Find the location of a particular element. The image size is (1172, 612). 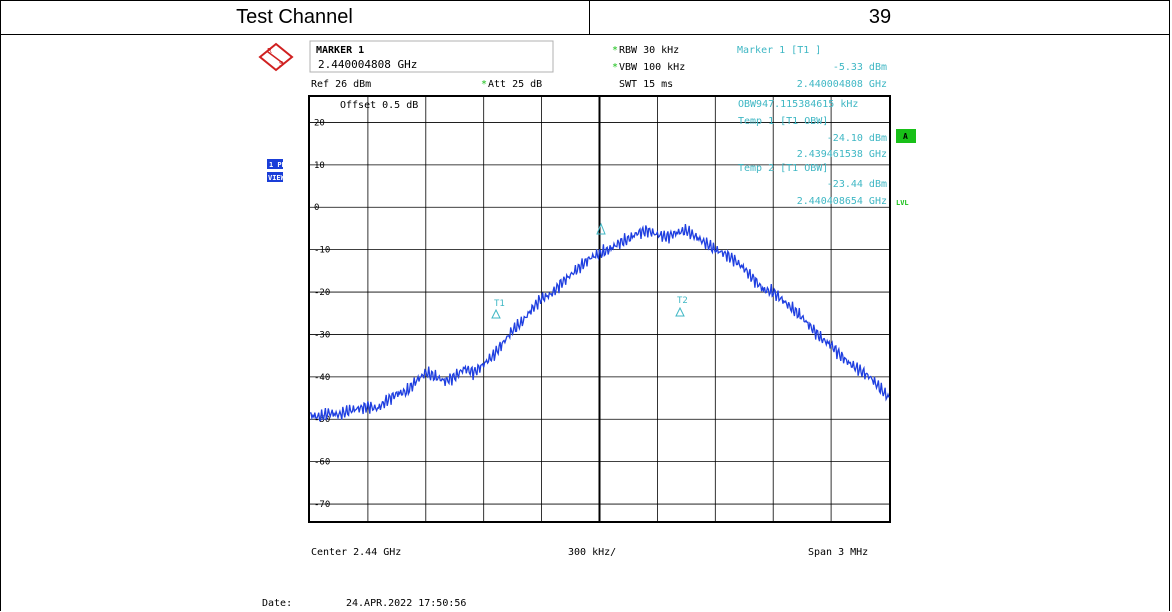

readout-temp1-label: Temp 1 [T1 OBW] is located at coordinates (783, 121).